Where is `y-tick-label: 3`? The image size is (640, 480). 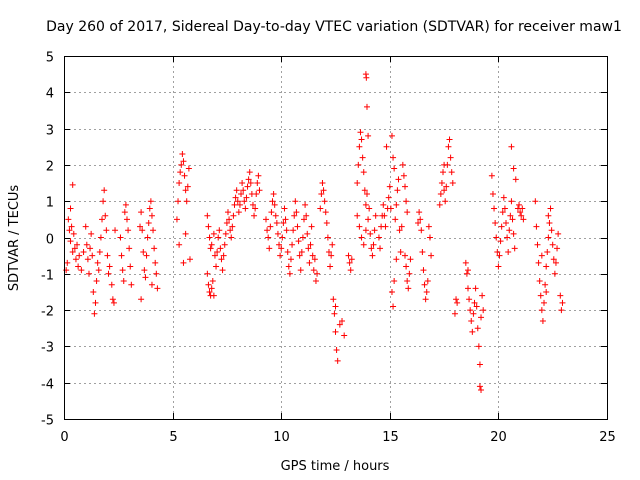
y-tick-label: 3 is located at coordinates (50, 131).